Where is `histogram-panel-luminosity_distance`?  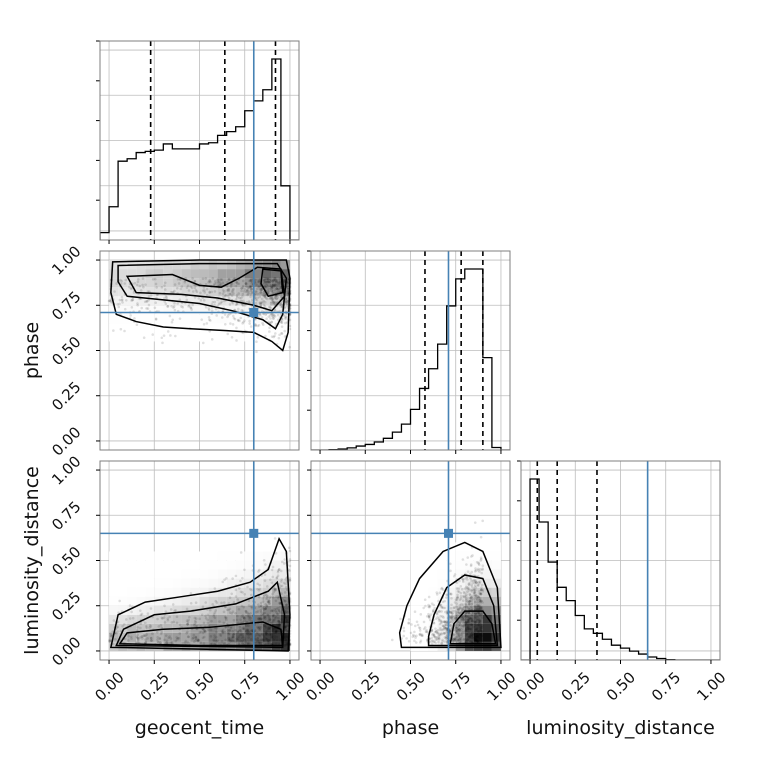 histogram-panel-luminosity_distance is located at coordinates (619, 560).